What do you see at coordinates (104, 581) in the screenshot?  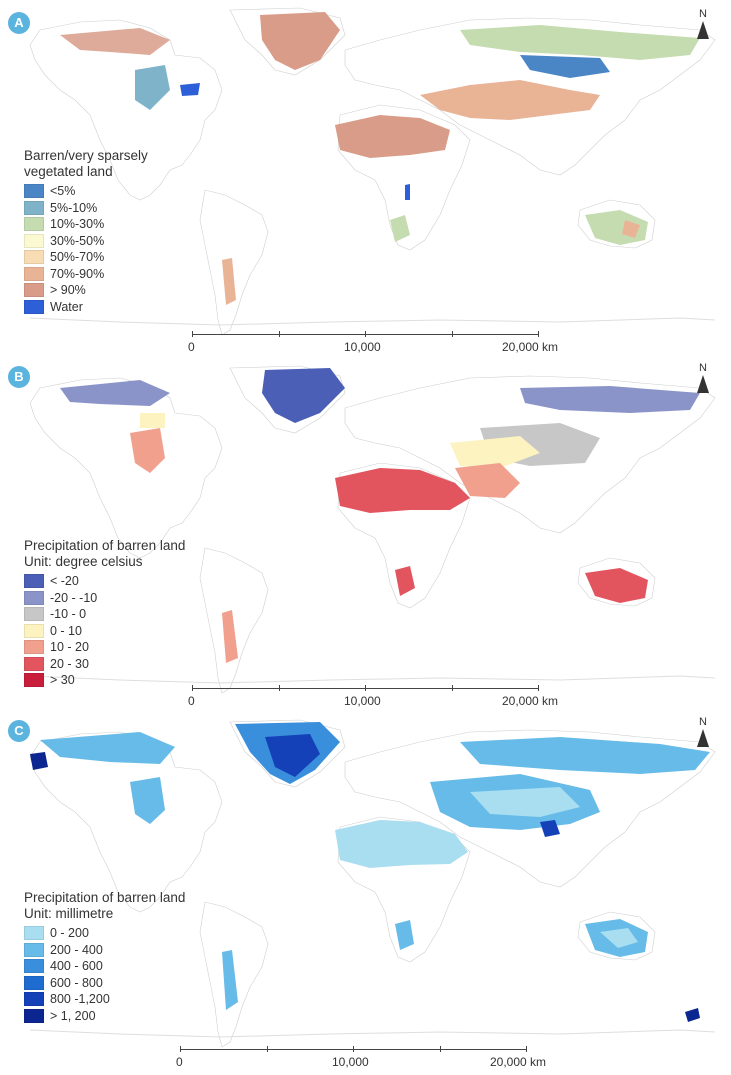 I see `legend-item: < -20` at bounding box center [104, 581].